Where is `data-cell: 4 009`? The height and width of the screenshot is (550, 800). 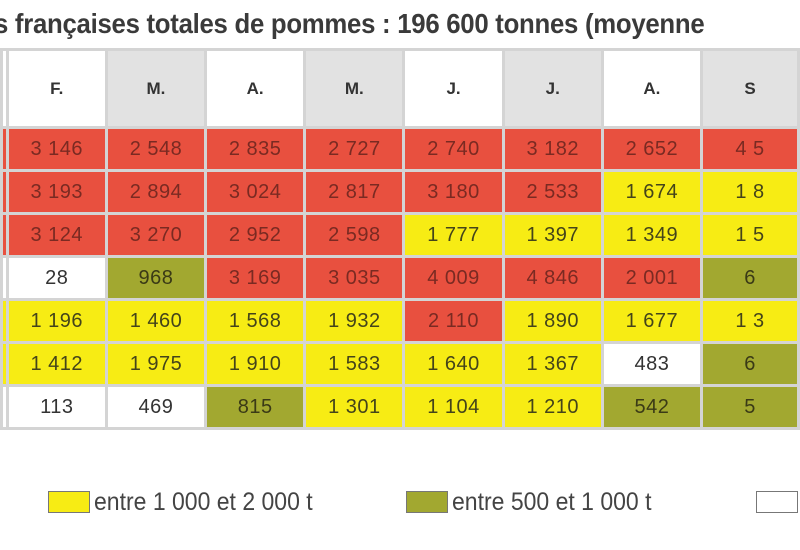 data-cell: 4 009 is located at coordinates (453, 278).